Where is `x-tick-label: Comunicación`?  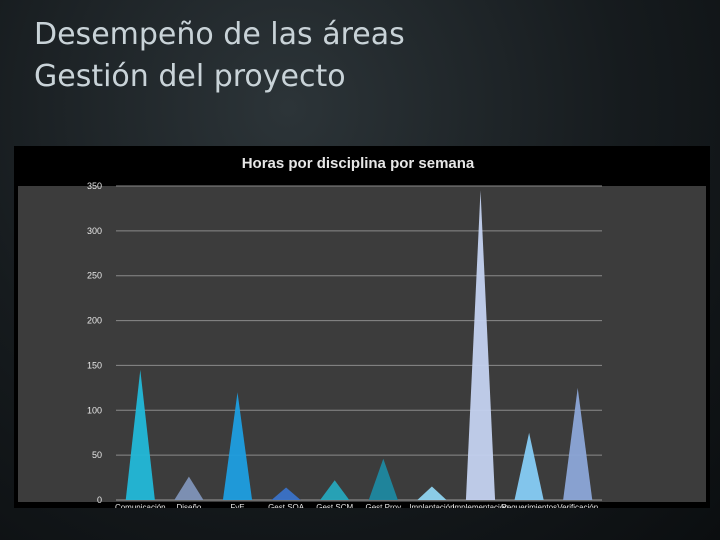 x-tick-label: Comunicación is located at coordinates (140, 505).